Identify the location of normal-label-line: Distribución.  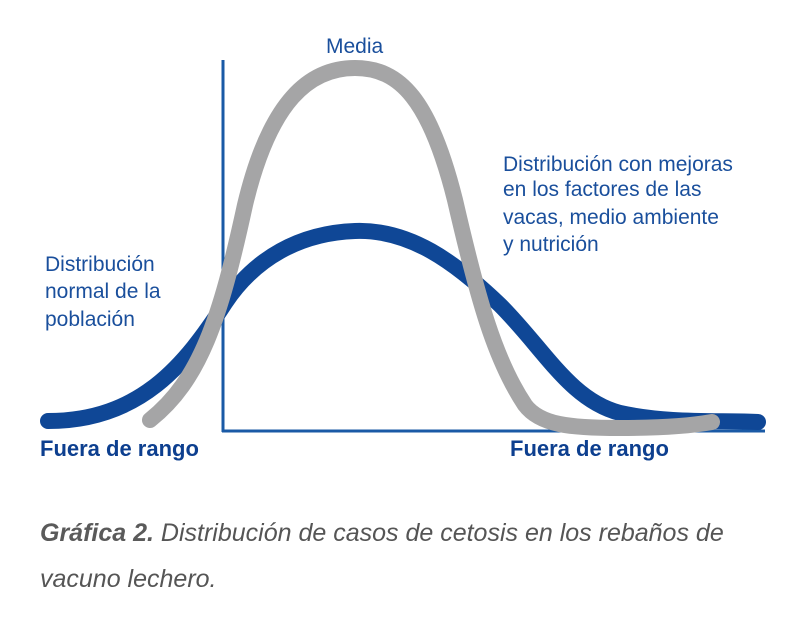
(100, 264).